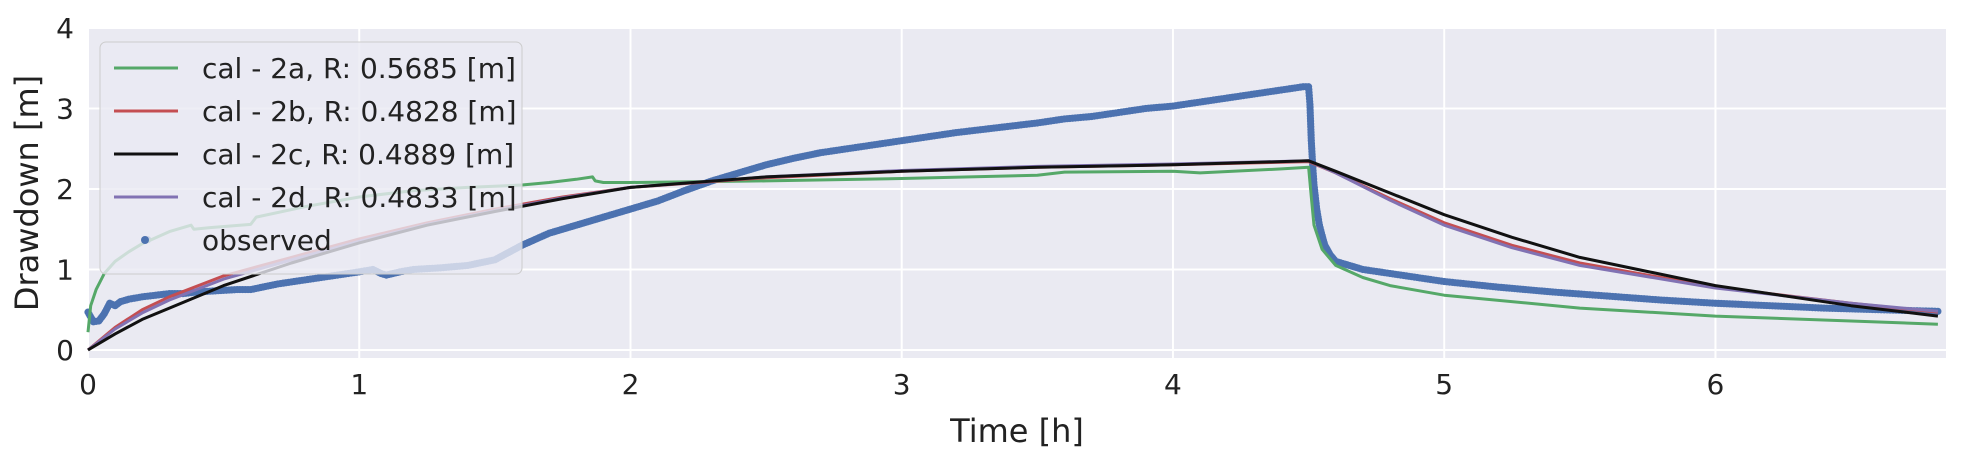 This screenshot has height=464, width=1961. Describe the element at coordinates (65, 28) in the screenshot. I see `y-tick-label: 4` at that location.